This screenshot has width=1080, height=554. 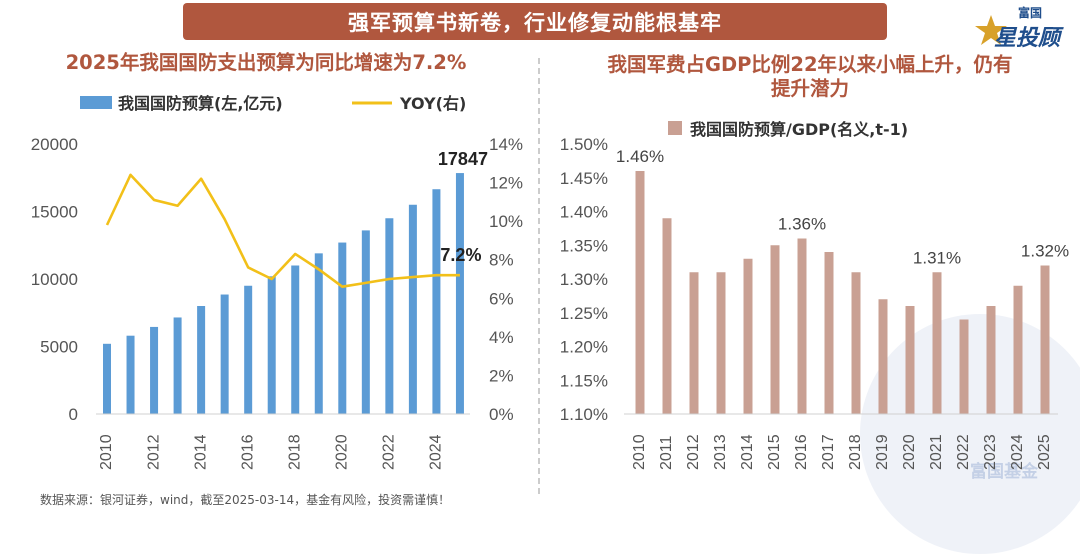 What do you see at coordinates (1027, 38) in the screenshot?
I see `logo-big-text: 星投顾` at bounding box center [1027, 38].